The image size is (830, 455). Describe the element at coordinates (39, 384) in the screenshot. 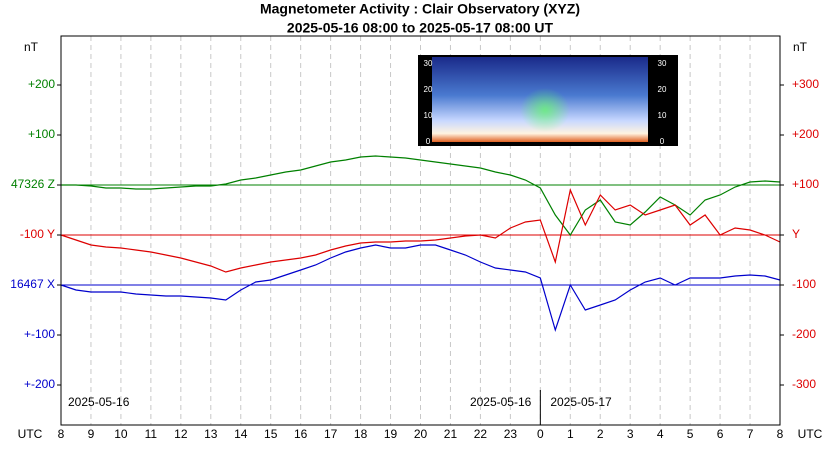

I see `y-left-tick-label: +-200` at that location.